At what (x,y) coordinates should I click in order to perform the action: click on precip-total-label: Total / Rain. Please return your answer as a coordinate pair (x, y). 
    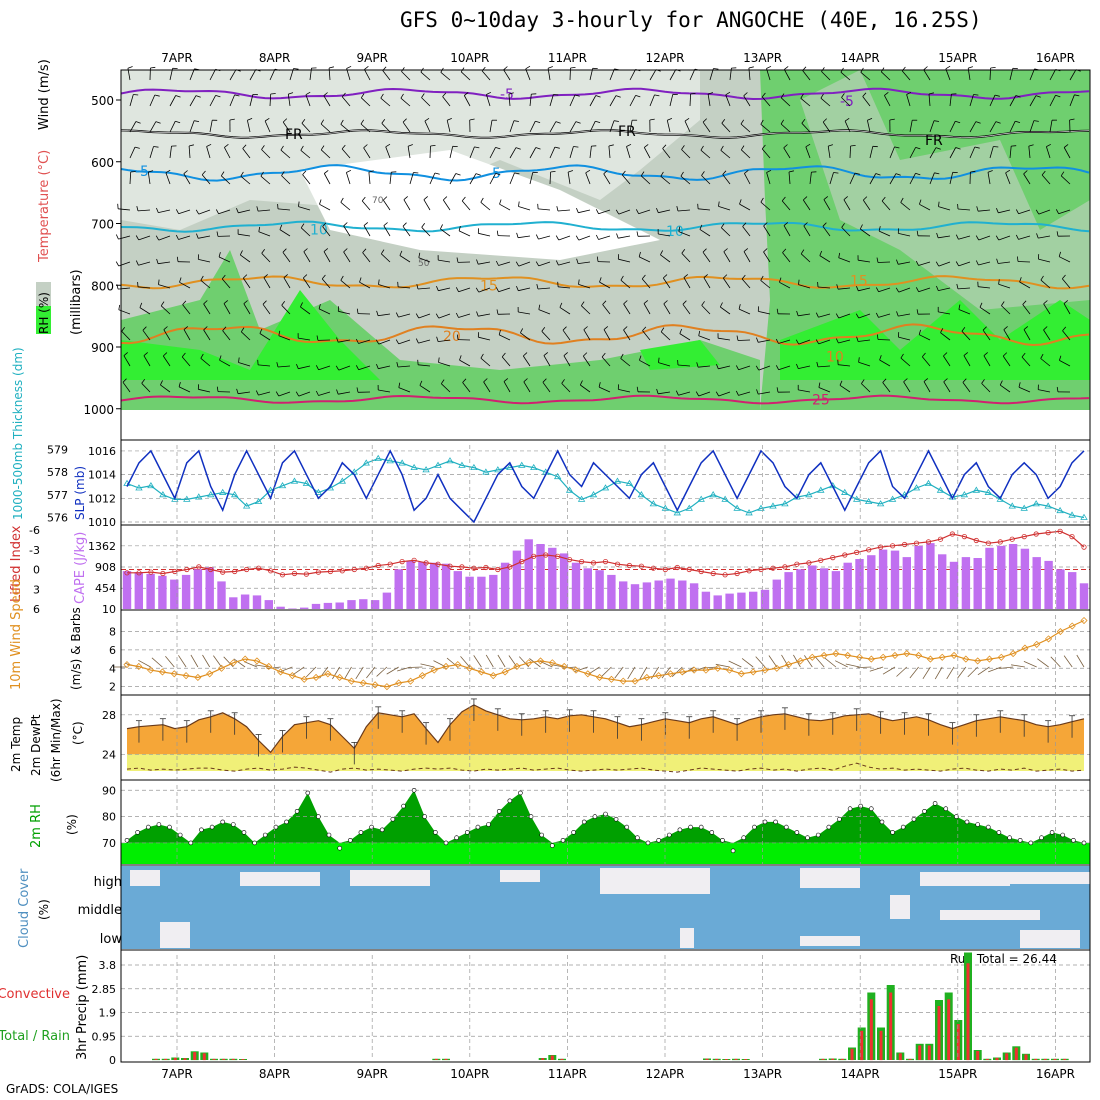
    Looking at the image, I should click on (35, 1036).